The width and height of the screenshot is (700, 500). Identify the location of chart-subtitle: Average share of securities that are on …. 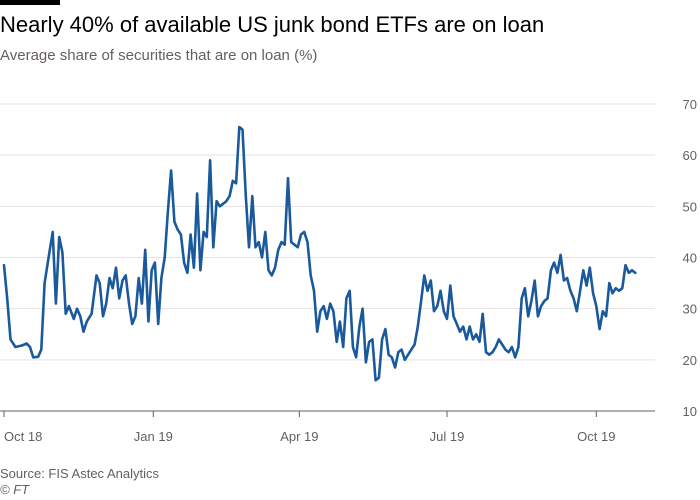
(159, 55).